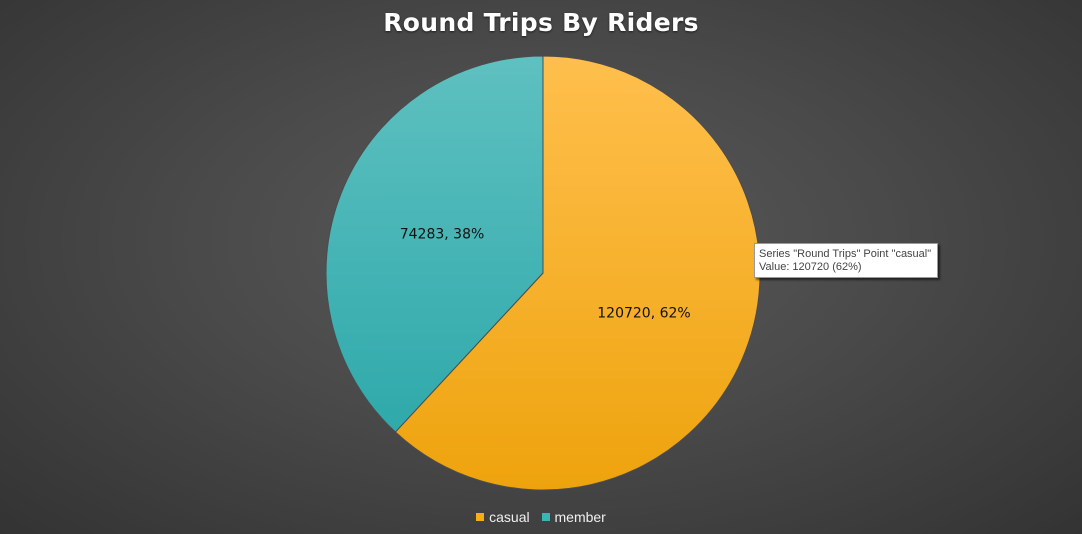 This screenshot has width=1082, height=534. Describe the element at coordinates (810, 267) in the screenshot. I see `tooltip-value-line: Value: 120720 (62%)` at that location.